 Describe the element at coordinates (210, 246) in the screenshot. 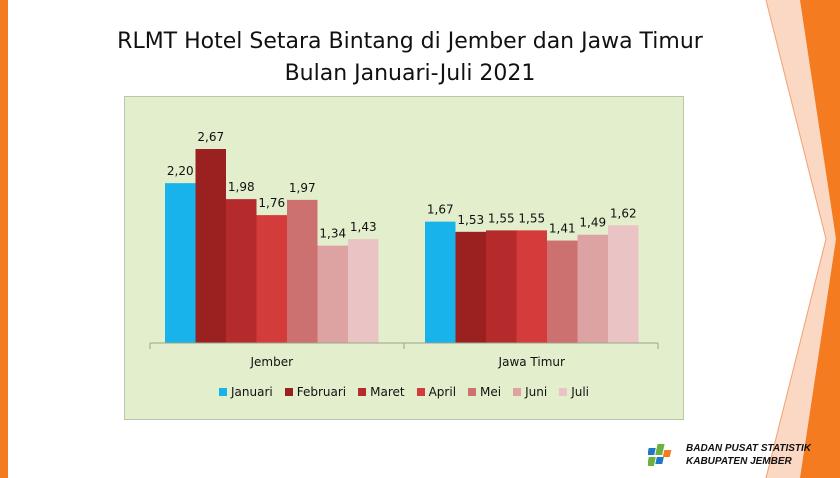

I see `bar-jember-februari` at that location.